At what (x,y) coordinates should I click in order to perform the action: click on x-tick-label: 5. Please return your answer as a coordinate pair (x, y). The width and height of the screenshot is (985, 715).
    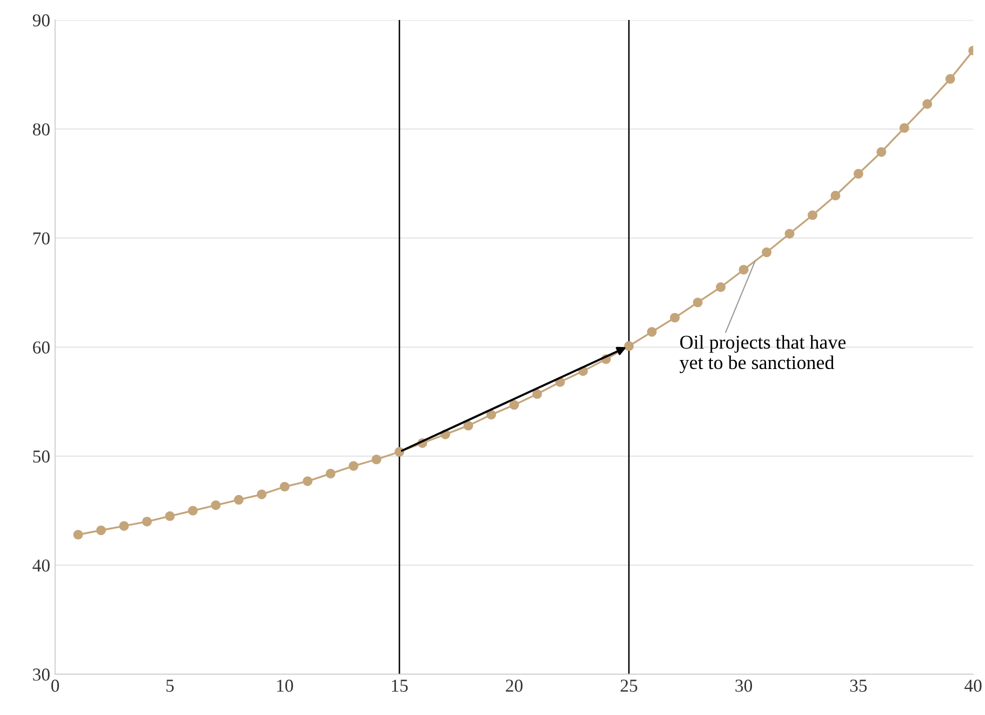
    Looking at the image, I should click on (170, 686).